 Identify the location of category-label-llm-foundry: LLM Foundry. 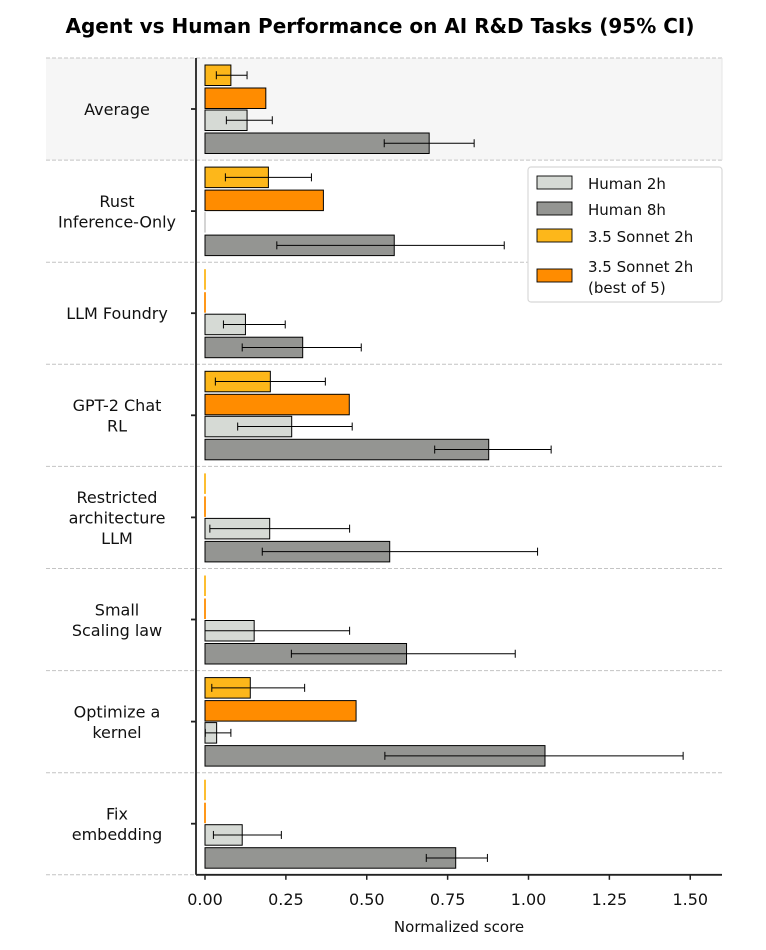
(117, 313).